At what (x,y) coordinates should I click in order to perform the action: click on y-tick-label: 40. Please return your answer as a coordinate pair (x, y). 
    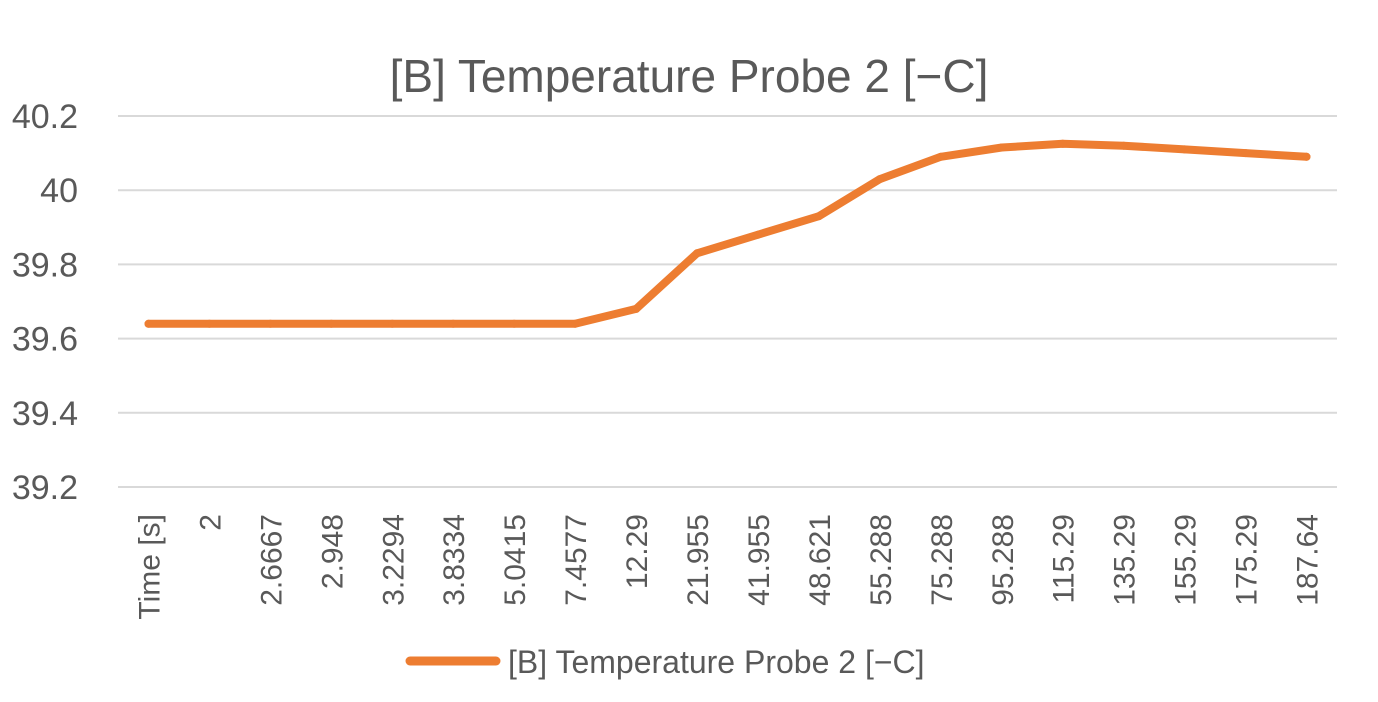
    Looking at the image, I should click on (59, 191).